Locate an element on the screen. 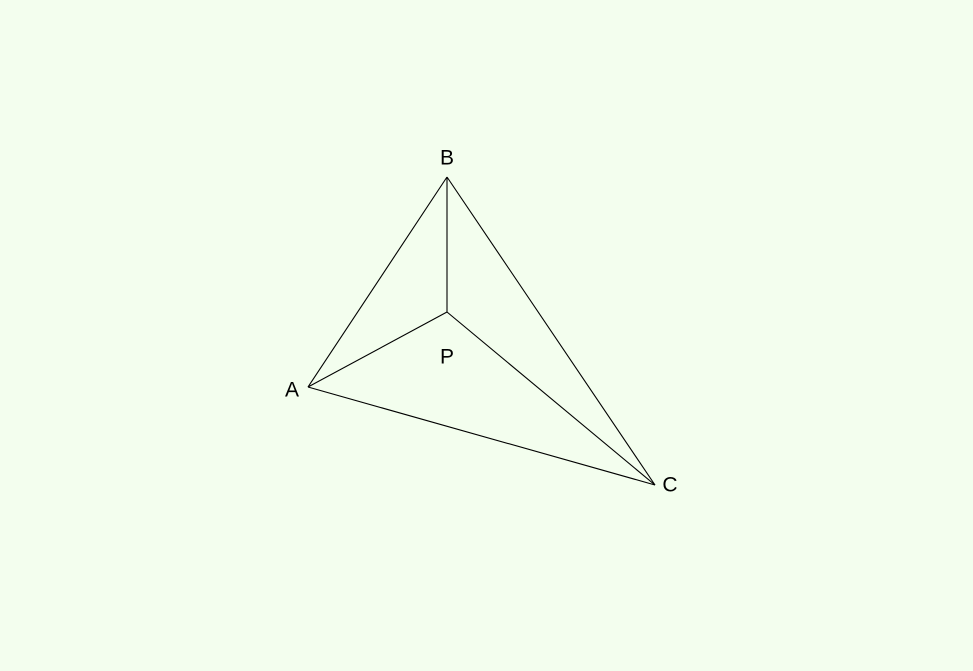 This screenshot has height=671, width=973. vertex-label-p: P is located at coordinates (447, 357).